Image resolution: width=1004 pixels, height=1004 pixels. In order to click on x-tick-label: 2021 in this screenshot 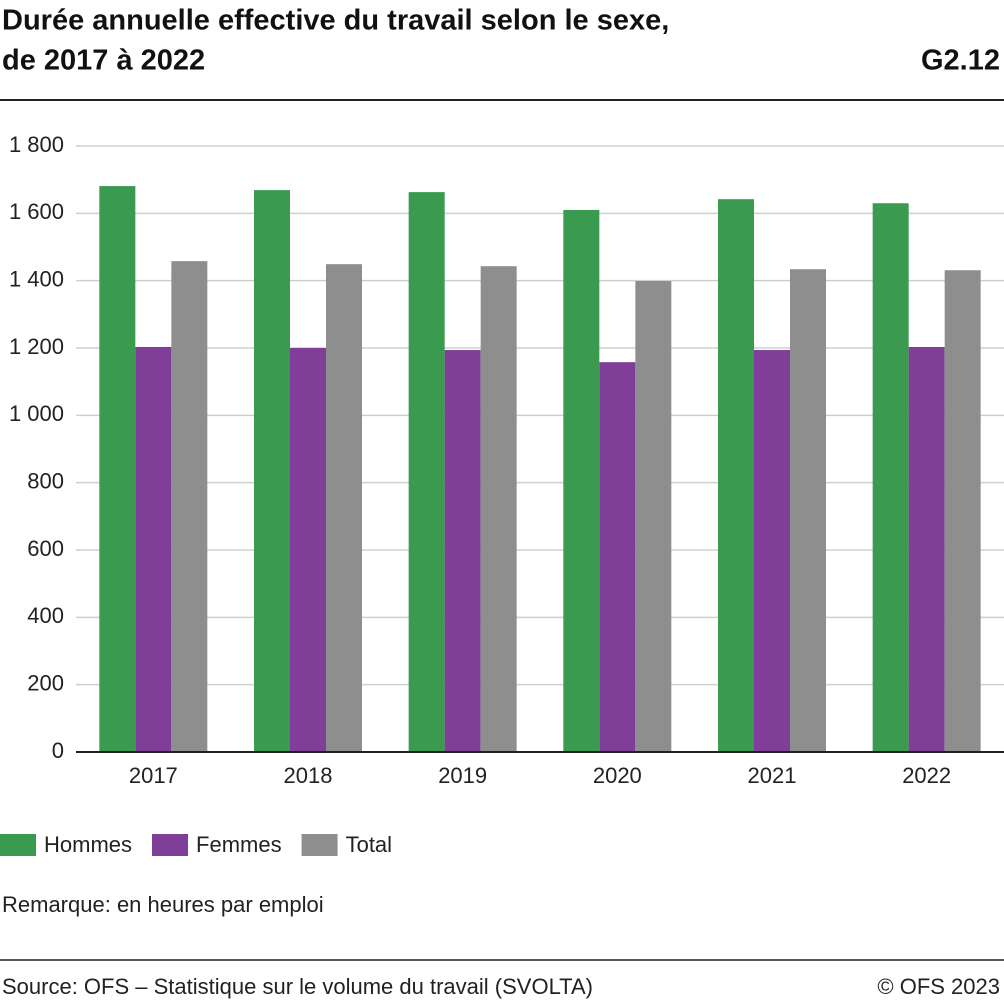, I will do `click(772, 775)`.